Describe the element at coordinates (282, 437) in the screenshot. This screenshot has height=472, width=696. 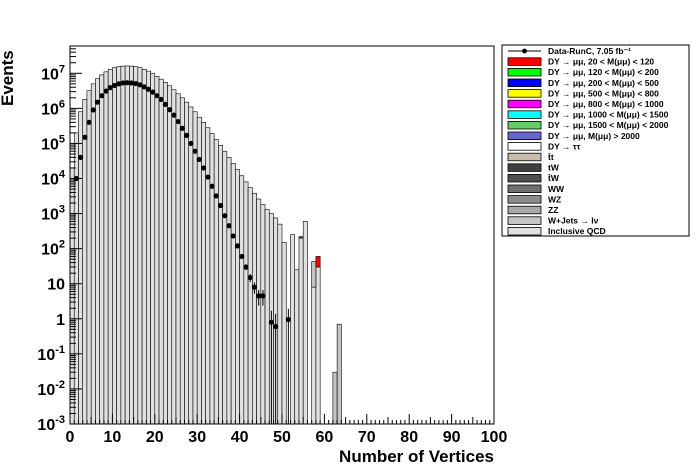
I see `x-tick-label: 50` at that location.